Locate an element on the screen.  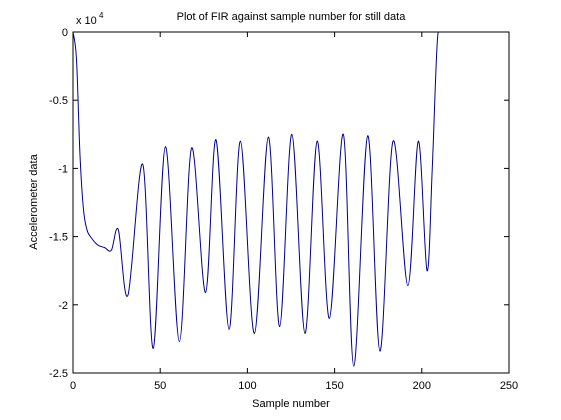
y-tick-label: -2.5 is located at coordinates (58, 374).